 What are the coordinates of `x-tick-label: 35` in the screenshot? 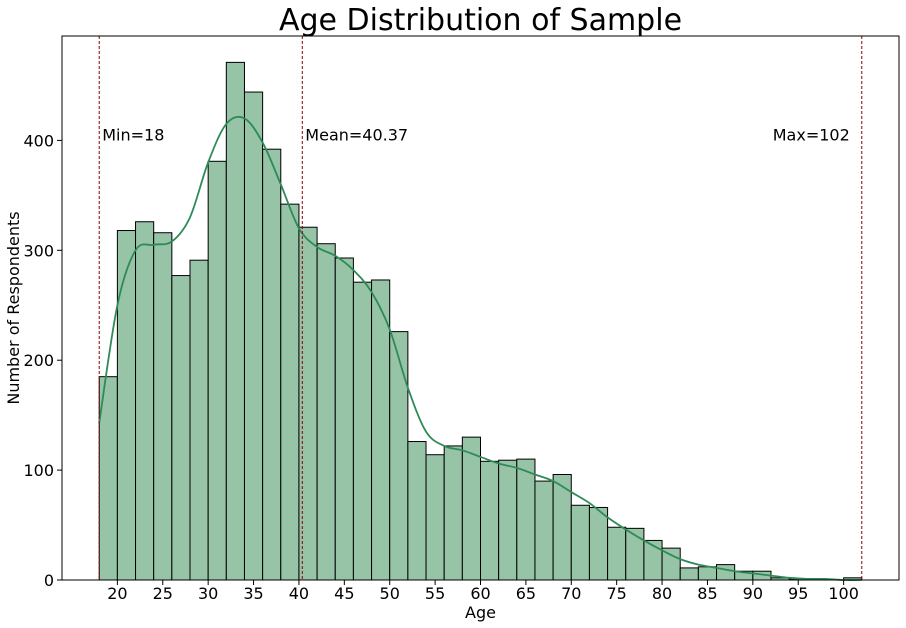 It's located at (253, 593).